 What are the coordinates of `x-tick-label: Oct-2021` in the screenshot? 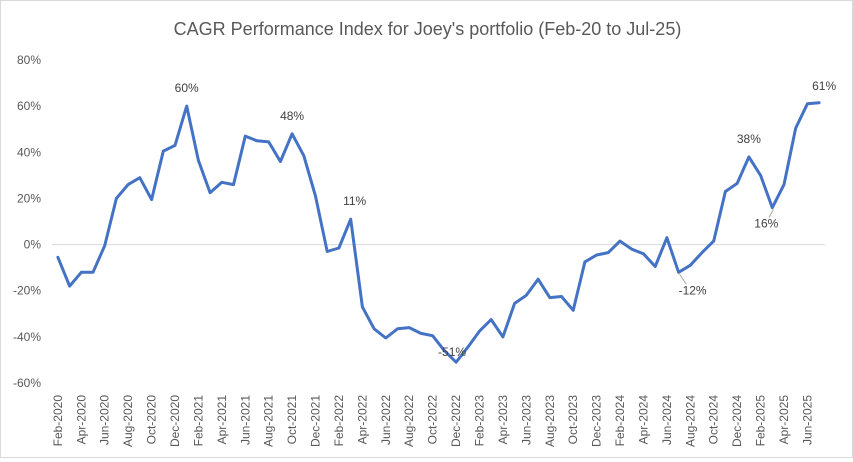 It's located at (292, 420).